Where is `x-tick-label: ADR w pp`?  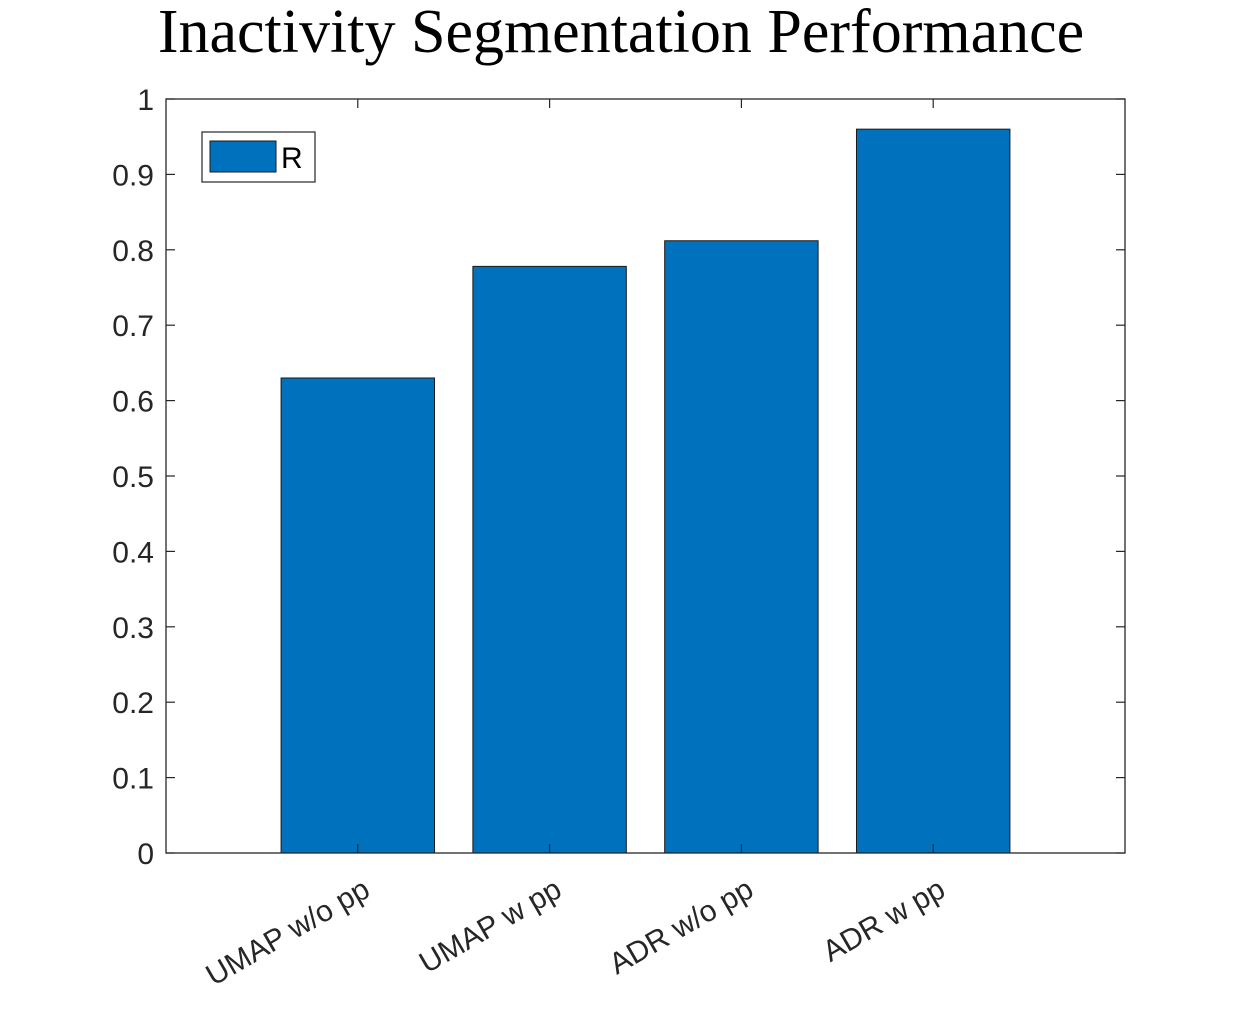
x-tick-label: ADR w pp is located at coordinates (883, 920).